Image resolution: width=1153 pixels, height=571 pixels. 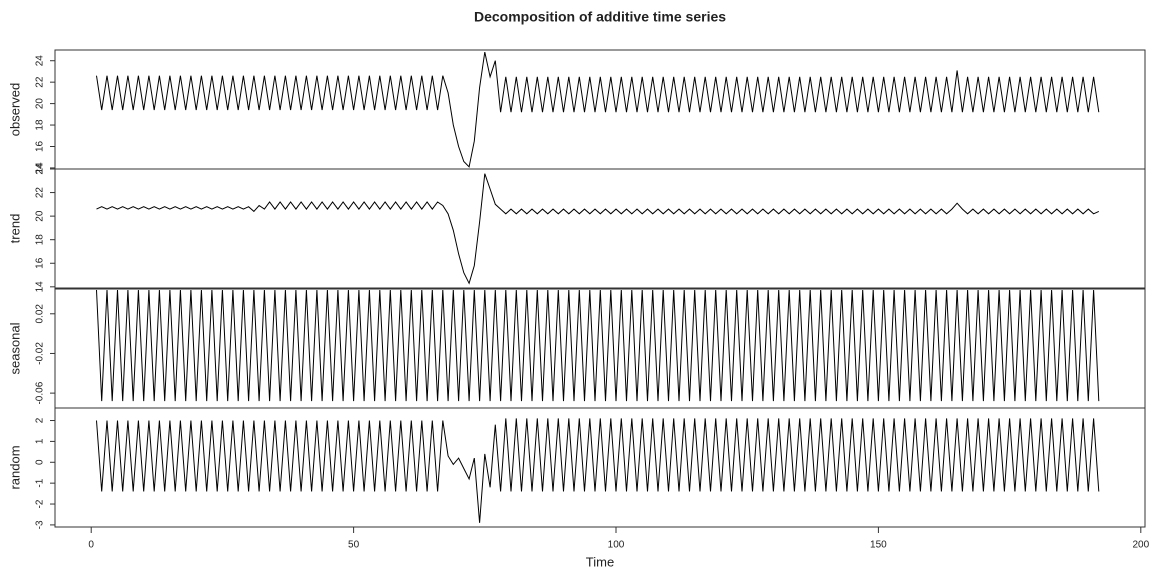 What do you see at coordinates (40, 353) in the screenshot?
I see `y-tick-label: -0.02` at bounding box center [40, 353].